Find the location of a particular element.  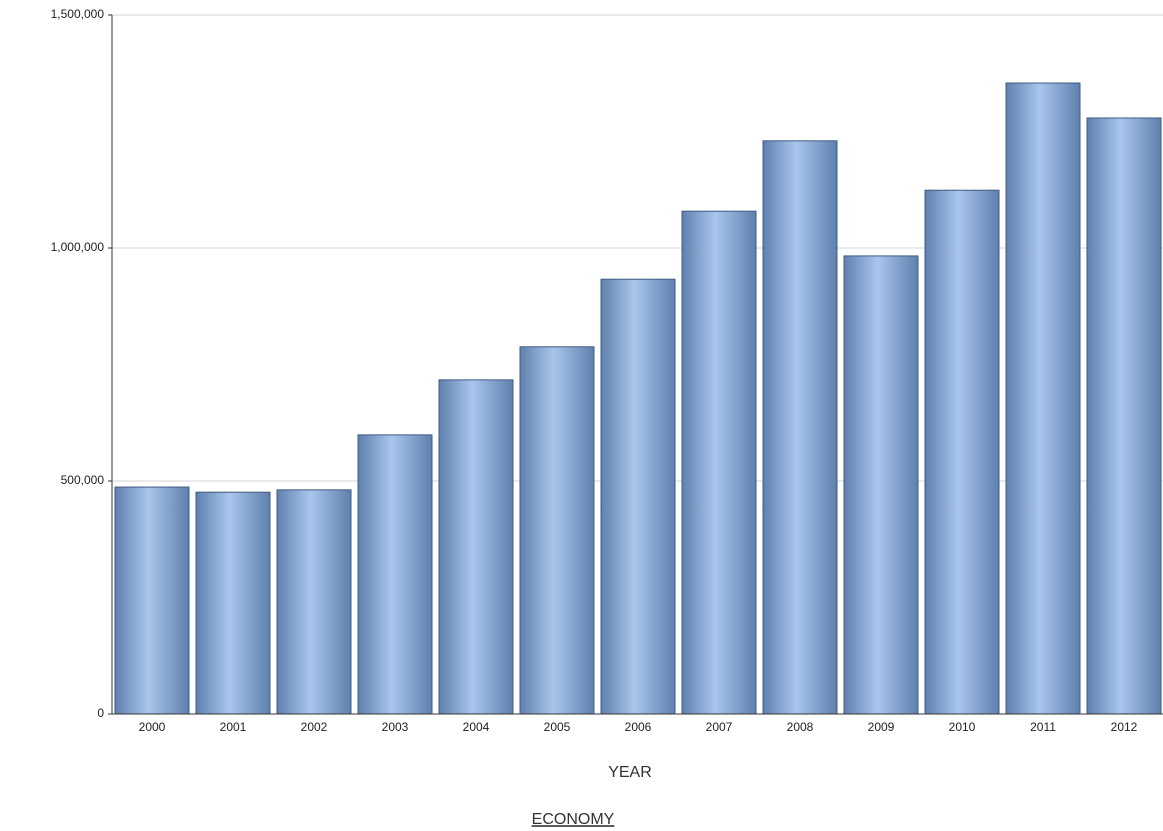

y-tick-label: 0 is located at coordinates (100, 713).